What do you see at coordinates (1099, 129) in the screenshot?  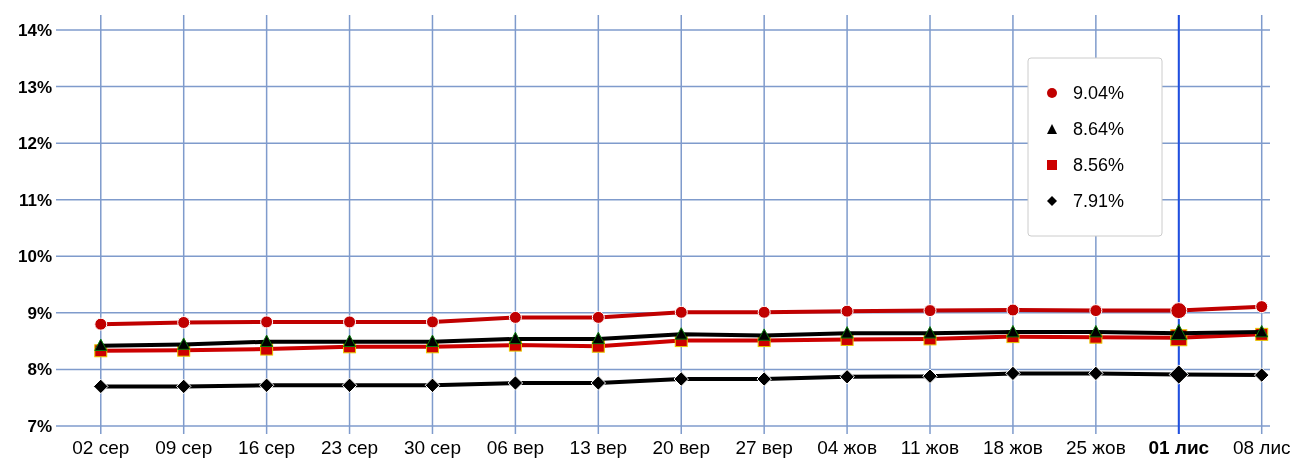 I see `annotation: 8.64%` at bounding box center [1099, 129].